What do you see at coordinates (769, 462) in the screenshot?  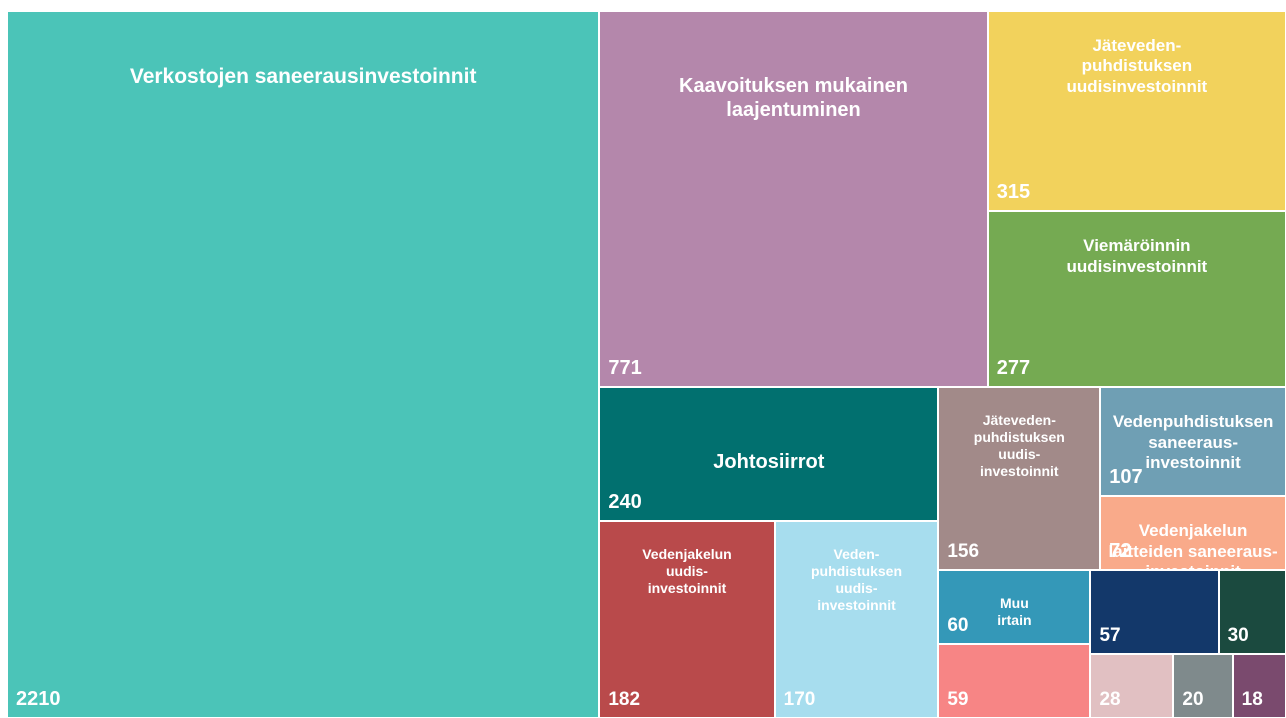 I see `tile-label: Johtosiirrot` at bounding box center [769, 462].